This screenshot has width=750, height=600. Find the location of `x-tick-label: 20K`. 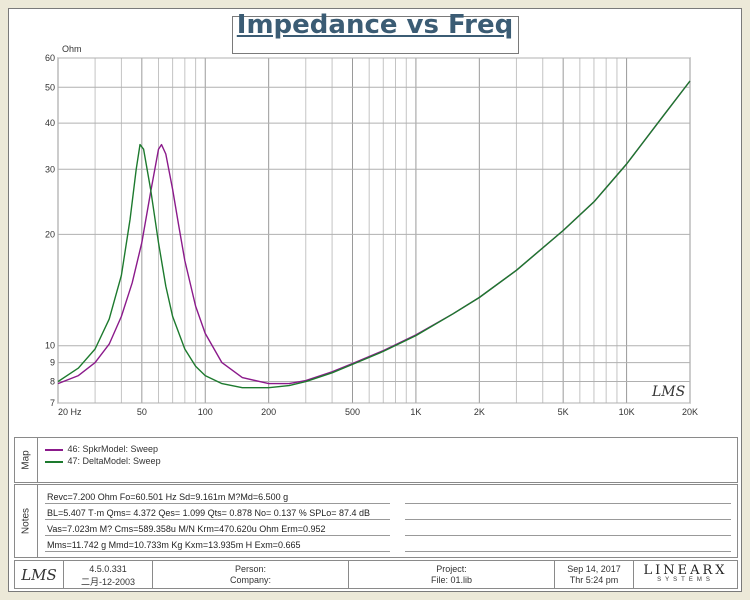

x-tick-label: 20K is located at coordinates (690, 412).